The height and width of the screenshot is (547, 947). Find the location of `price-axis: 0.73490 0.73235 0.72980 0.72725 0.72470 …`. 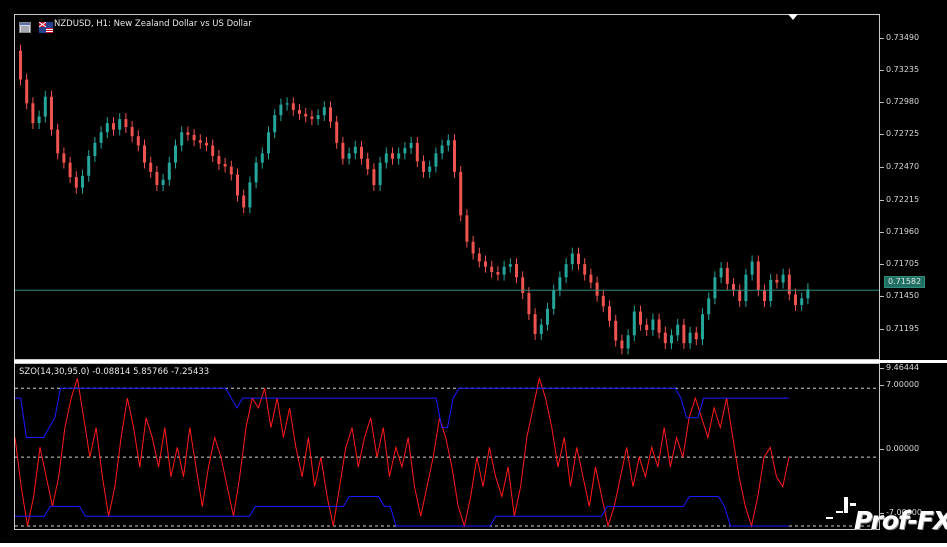

price-axis: 0.73490 0.73235 0.72980 0.72725 0.72470 … is located at coordinates (913, 187).